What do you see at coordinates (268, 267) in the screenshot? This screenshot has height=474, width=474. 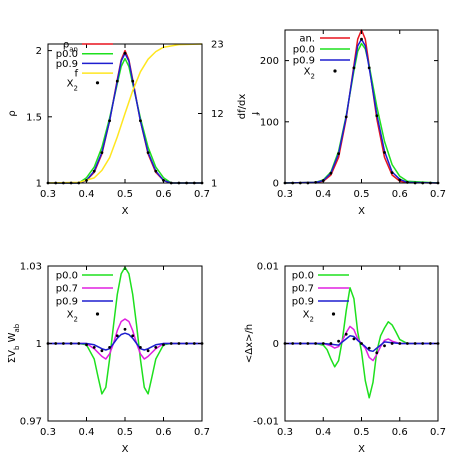 I see `y-tick-label: 0.01` at bounding box center [268, 267].